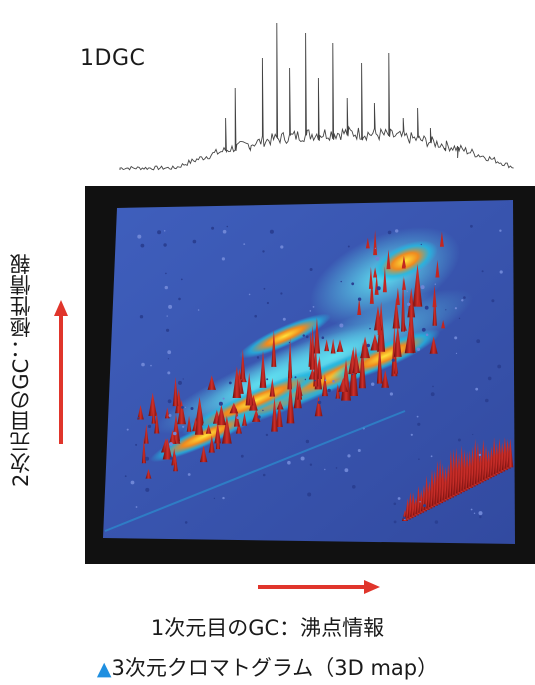  Describe the element at coordinates (113, 58) in the screenshot. I see `chromatogram-title: 1DGC` at that location.